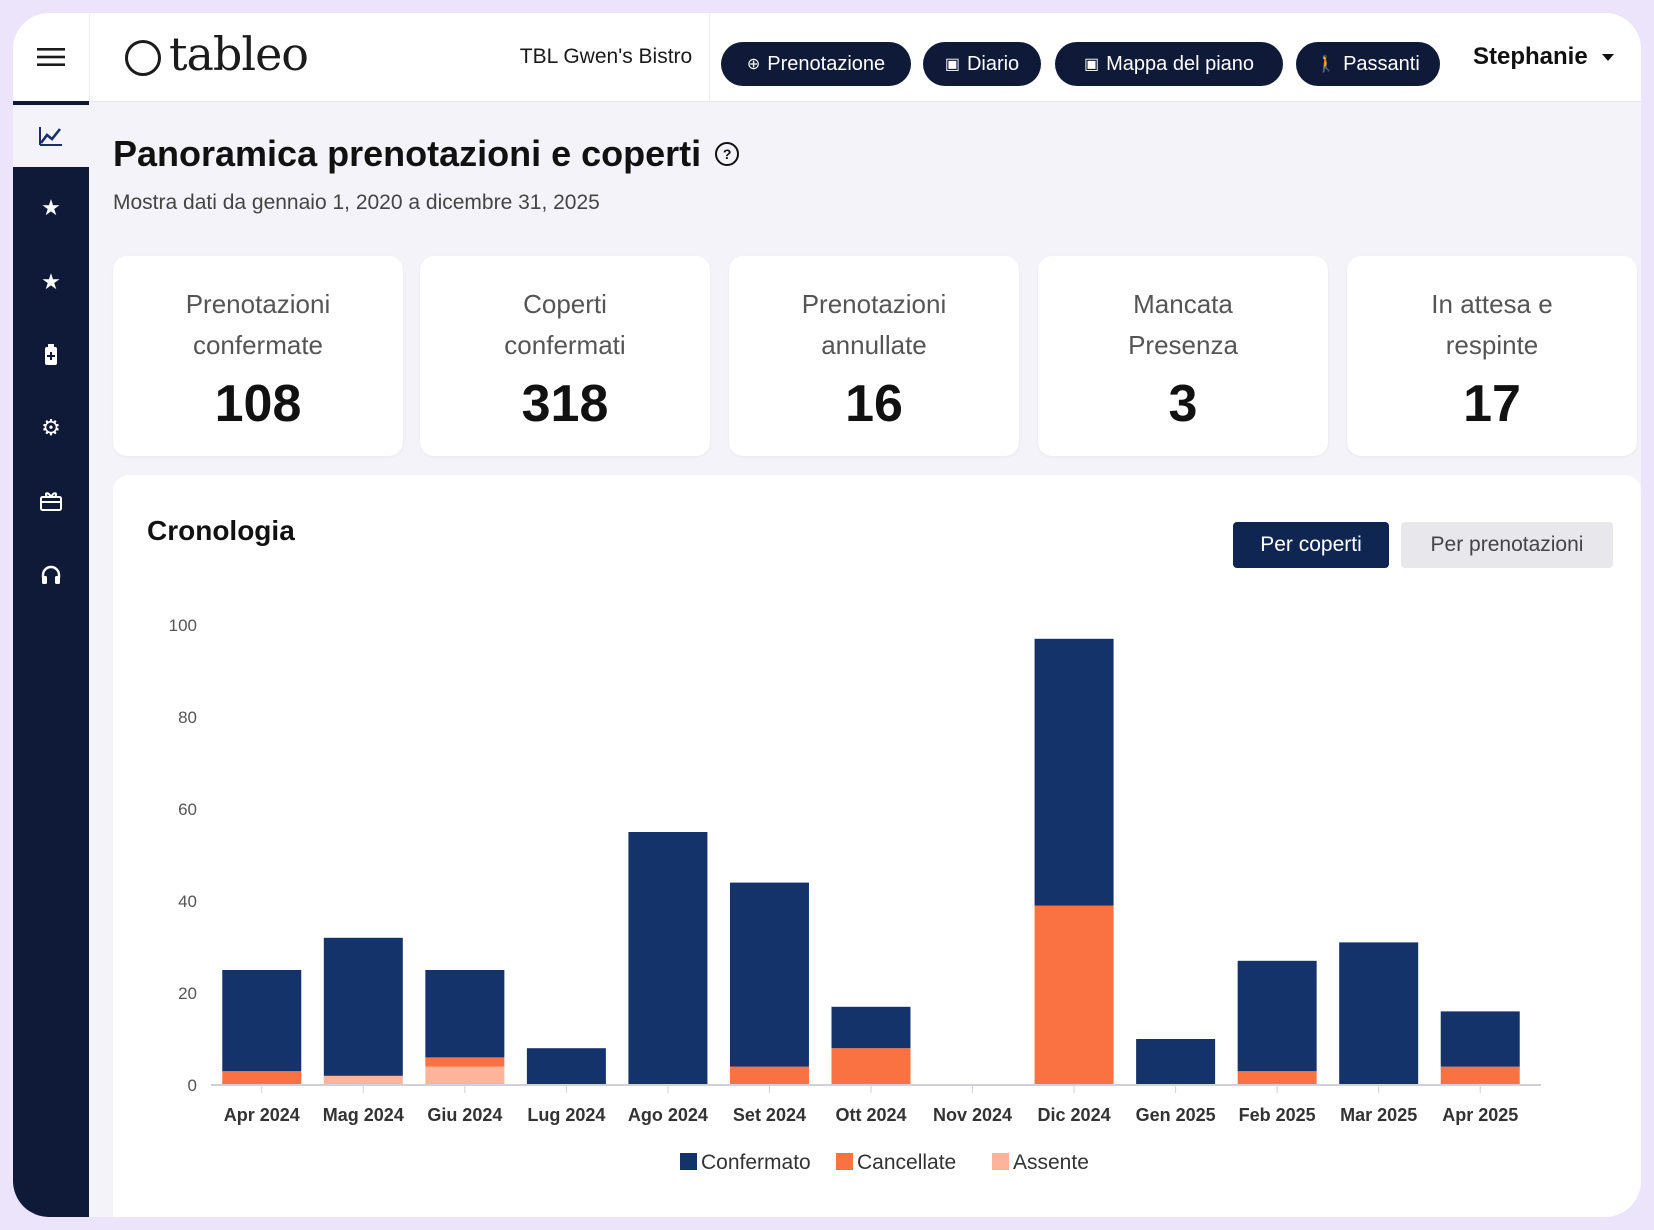  What do you see at coordinates (565, 404) in the screenshot?
I see `stat-value: 318` at bounding box center [565, 404].